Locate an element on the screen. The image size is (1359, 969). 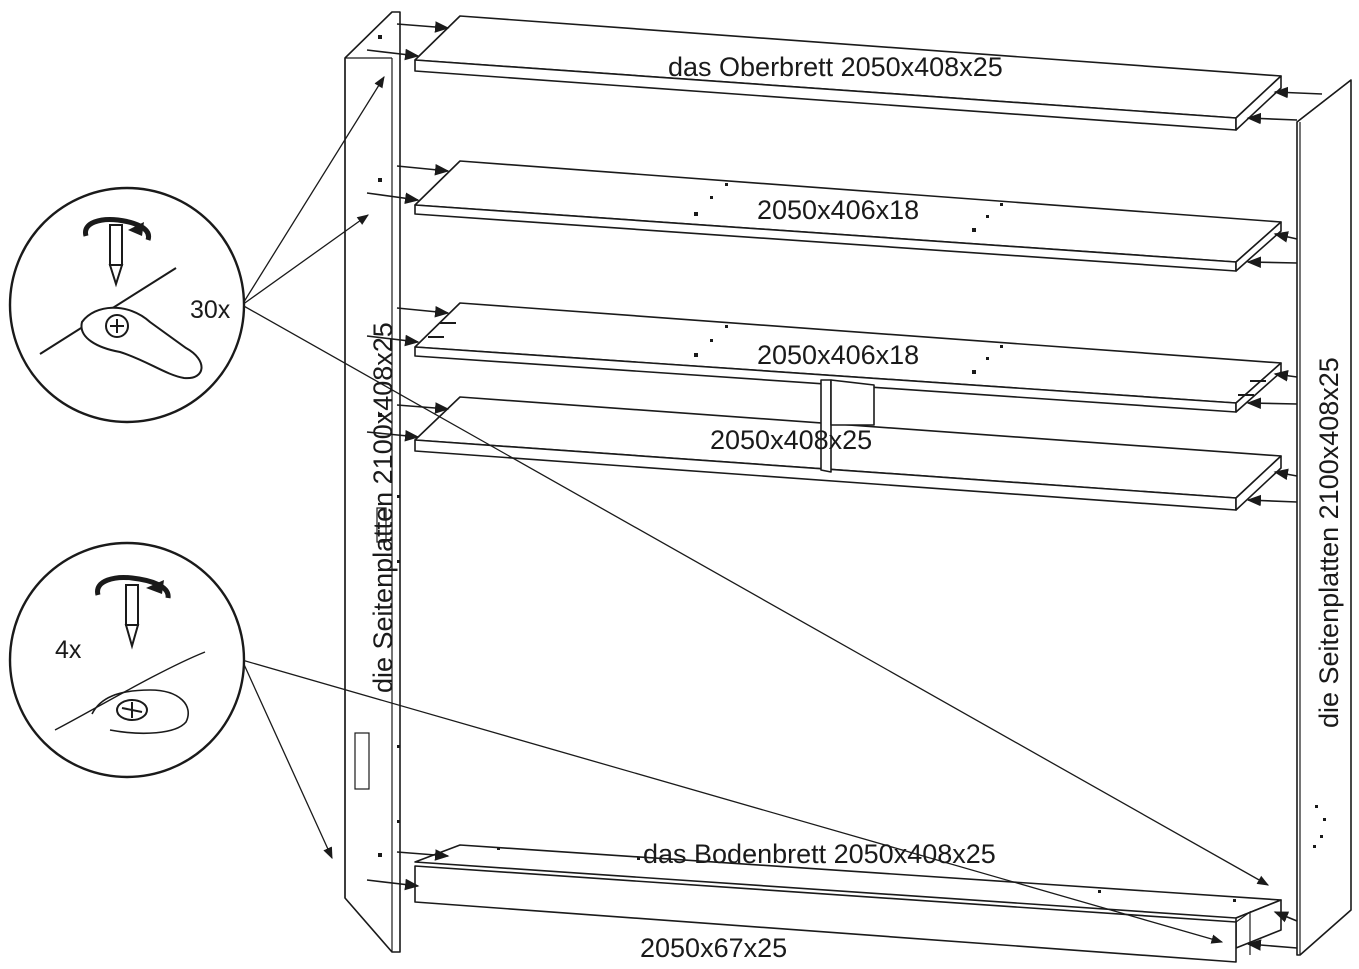
screwdriver-screw-icon is located at coordinates (133, 612).